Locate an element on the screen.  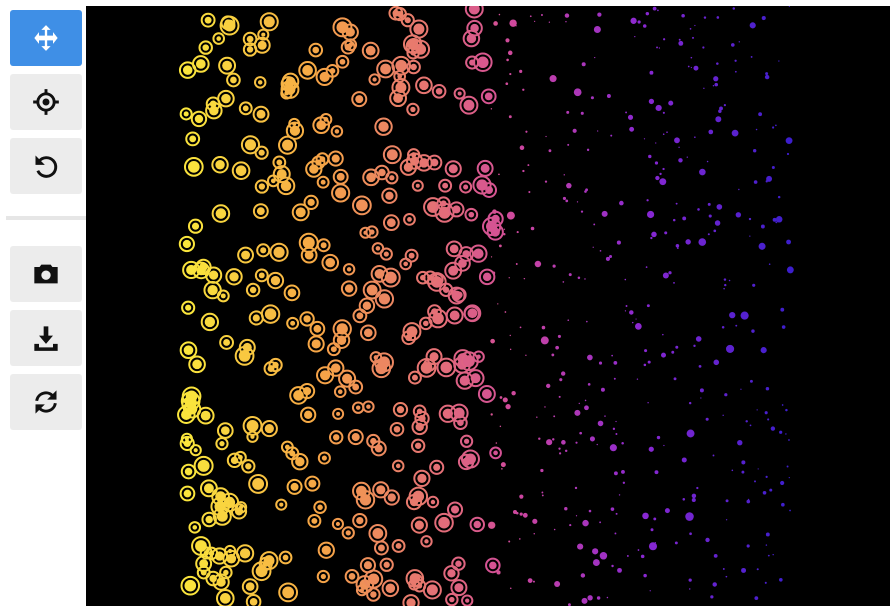
undo-button is located at coordinates (46, 166).